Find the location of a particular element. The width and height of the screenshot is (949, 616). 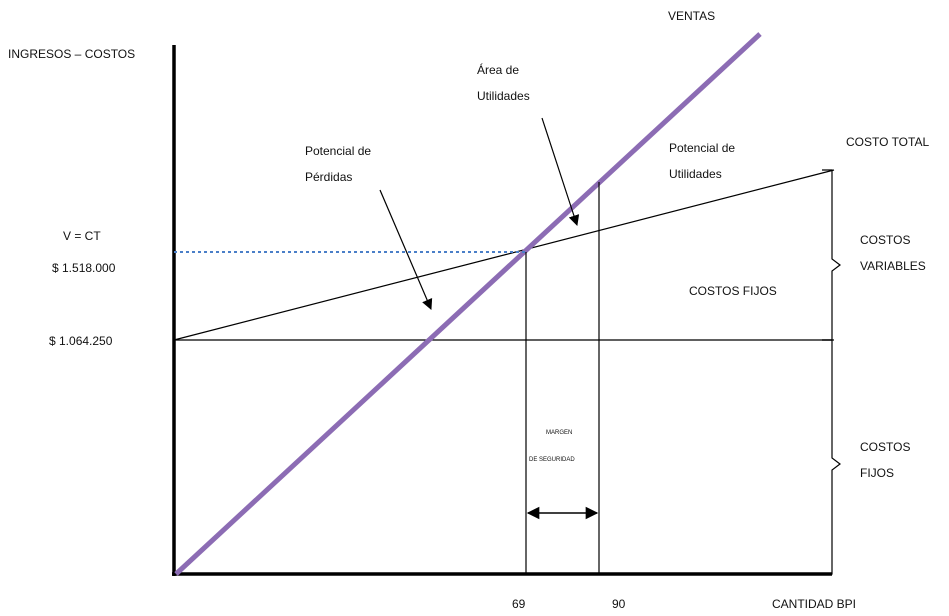

x-axis-label: CANTIDAD BPI is located at coordinates (814, 604).